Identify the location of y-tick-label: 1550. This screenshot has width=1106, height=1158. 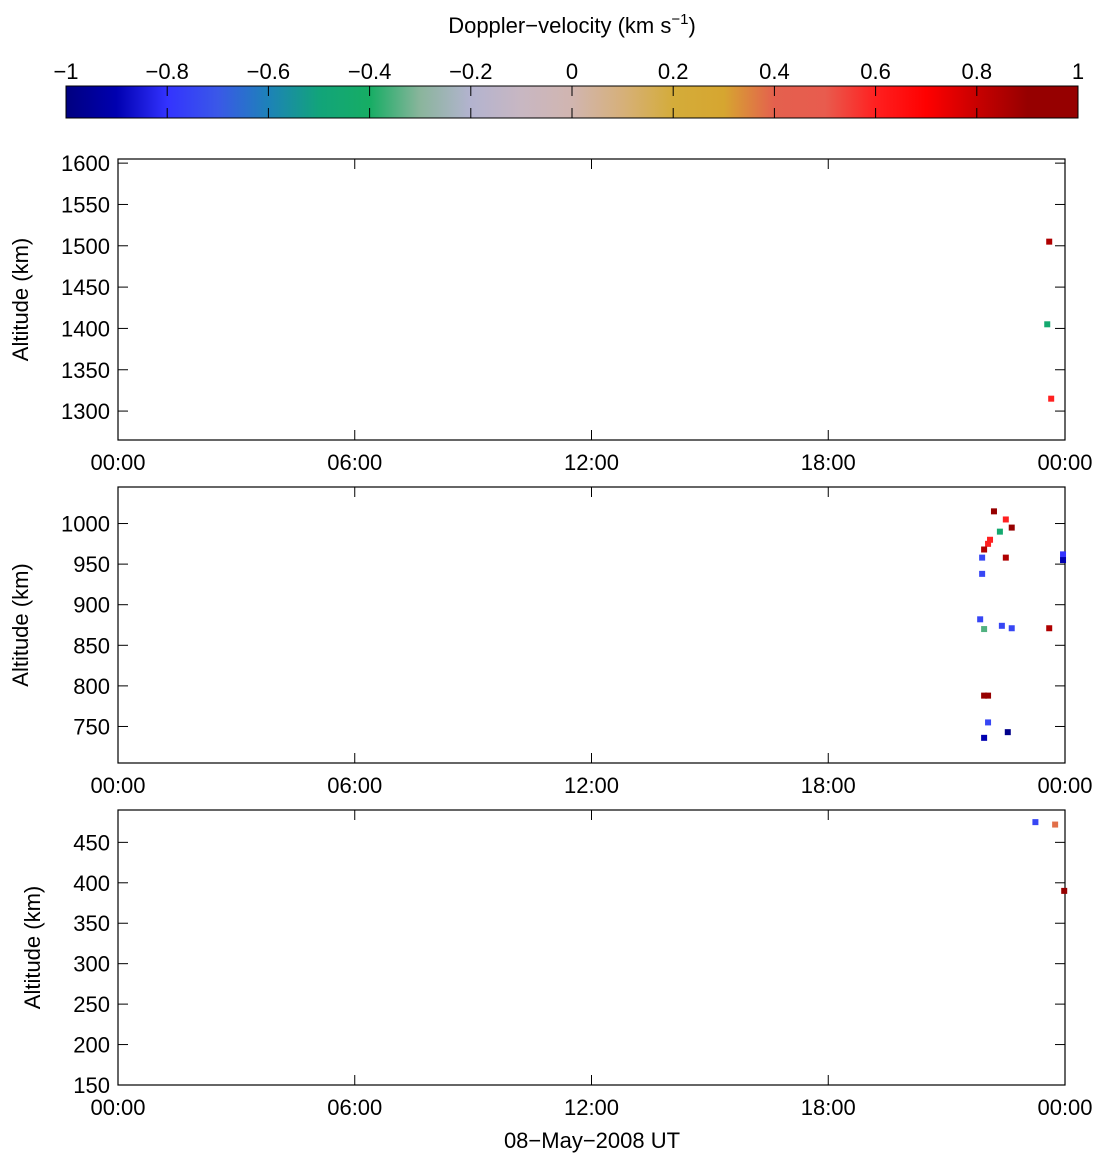
(85, 204).